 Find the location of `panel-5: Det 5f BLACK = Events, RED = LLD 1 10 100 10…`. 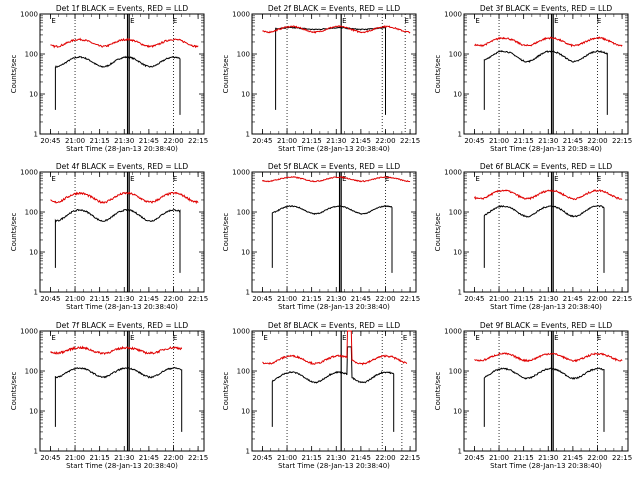

panel-5: Det 5f BLACK = Events, RED = LLD 1 10 100 10… is located at coordinates (321, 236).